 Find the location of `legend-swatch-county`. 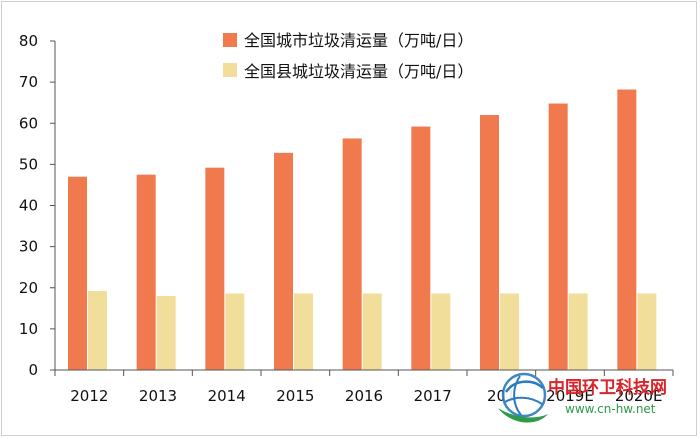

legend-swatch-county is located at coordinates (230, 70).